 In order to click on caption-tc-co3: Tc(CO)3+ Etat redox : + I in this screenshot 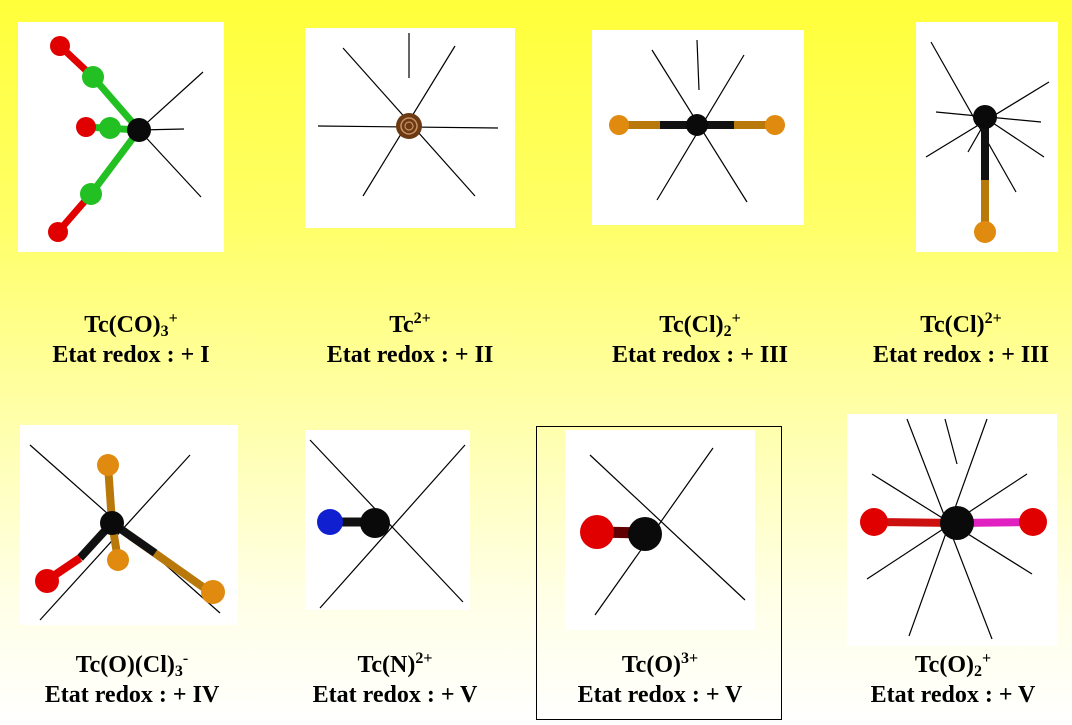, I will do `click(131, 340)`.